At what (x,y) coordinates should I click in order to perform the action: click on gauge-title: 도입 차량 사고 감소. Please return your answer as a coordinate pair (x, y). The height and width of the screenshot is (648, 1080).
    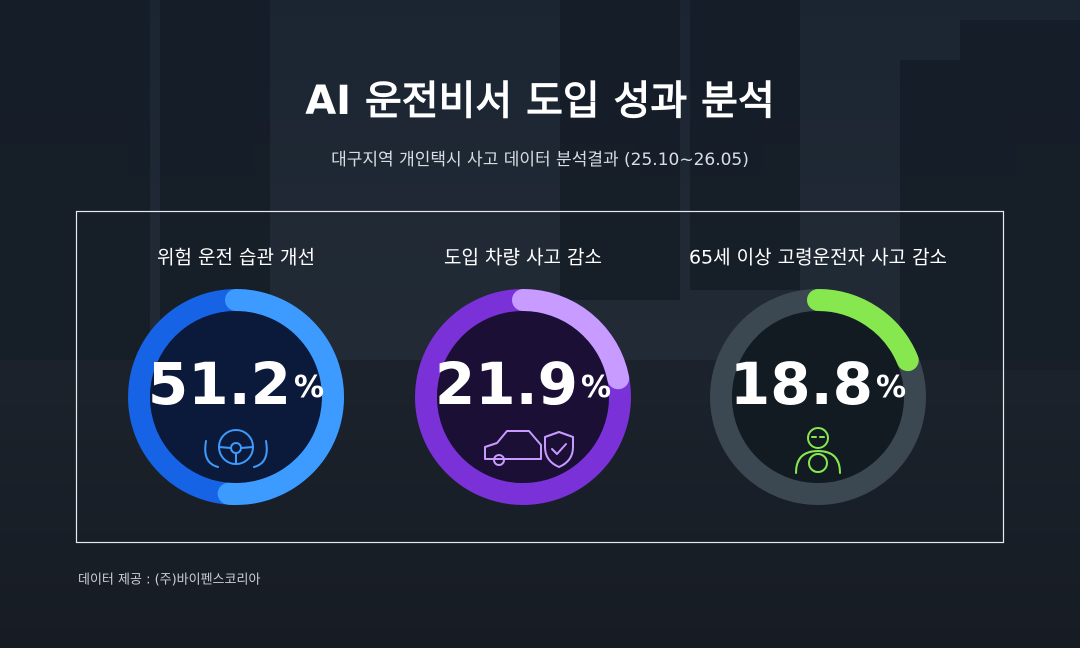
    Looking at the image, I should click on (523, 258).